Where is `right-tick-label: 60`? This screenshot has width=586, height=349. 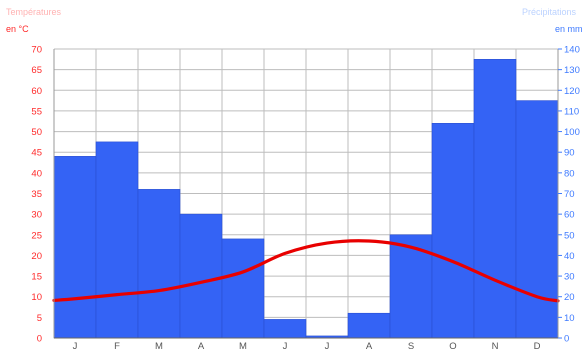
right-tick-label: 60 is located at coordinates (569, 215).